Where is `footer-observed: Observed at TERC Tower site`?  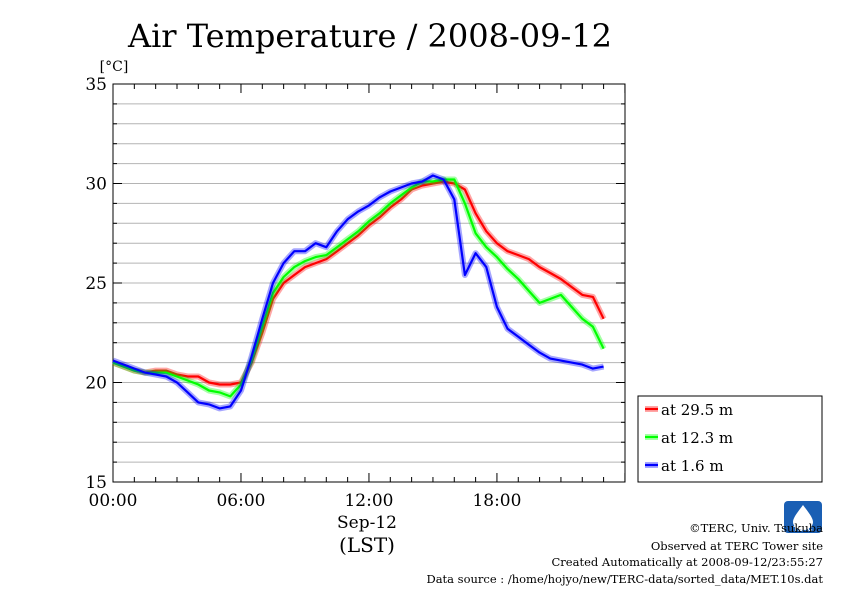
footer-observed: Observed at TERC Tower site is located at coordinates (737, 546).